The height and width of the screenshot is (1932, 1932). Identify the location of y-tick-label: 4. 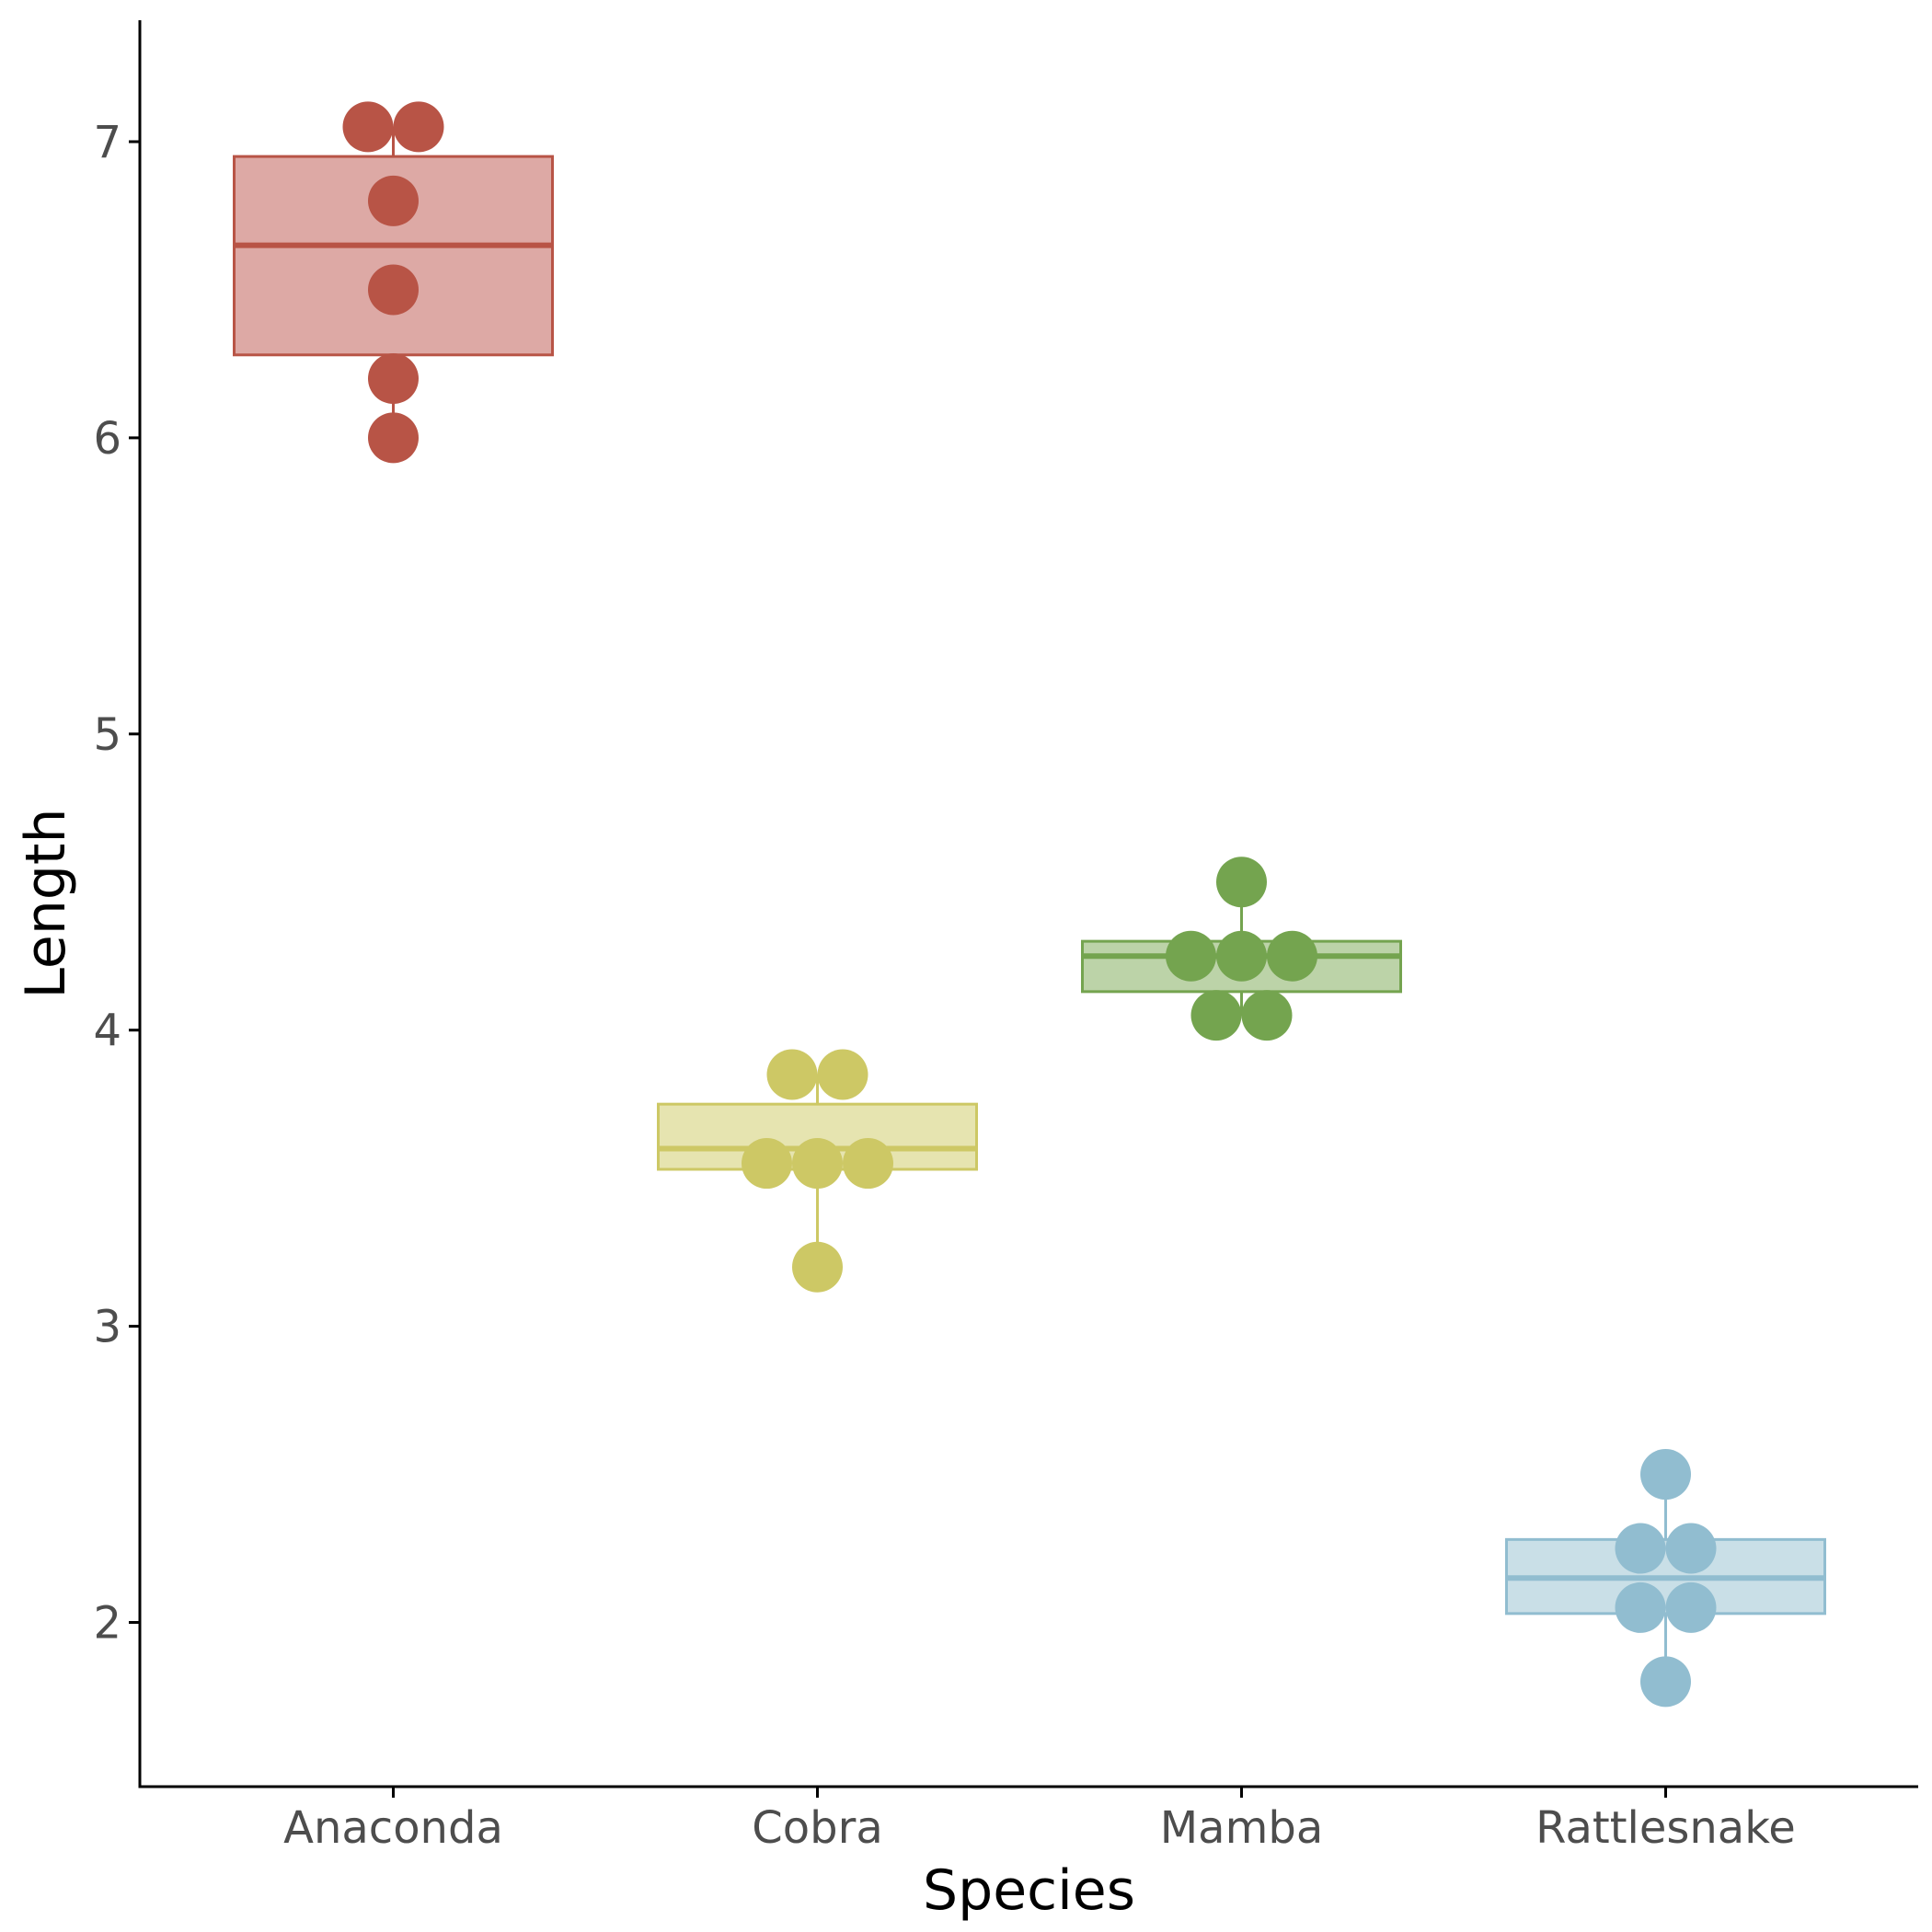
(107, 1031).